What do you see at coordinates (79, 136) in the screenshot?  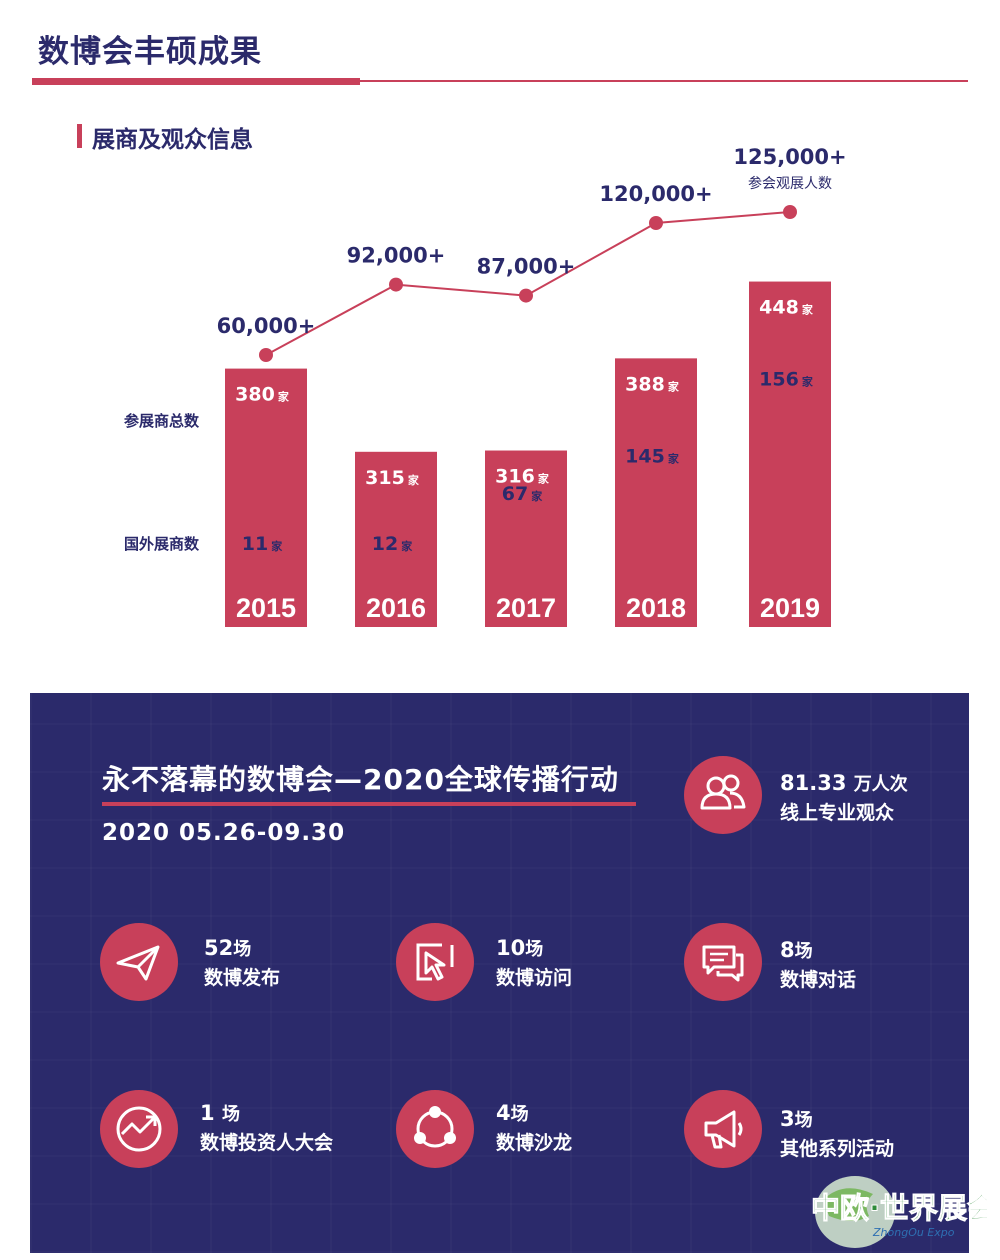 I see `section-marker` at bounding box center [79, 136].